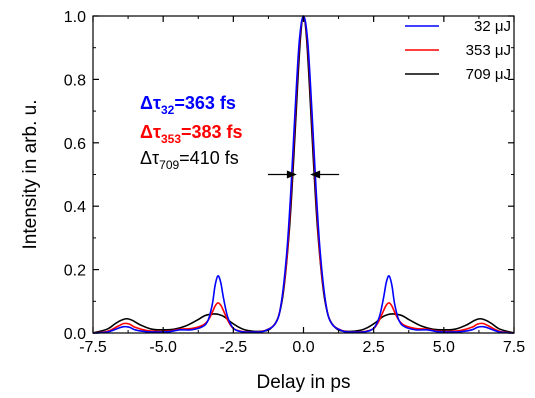 This screenshot has width=535, height=398. Describe the element at coordinates (188, 105) in the screenshot. I see `fwhm-annotation: Δτ32=363 fs` at that location.